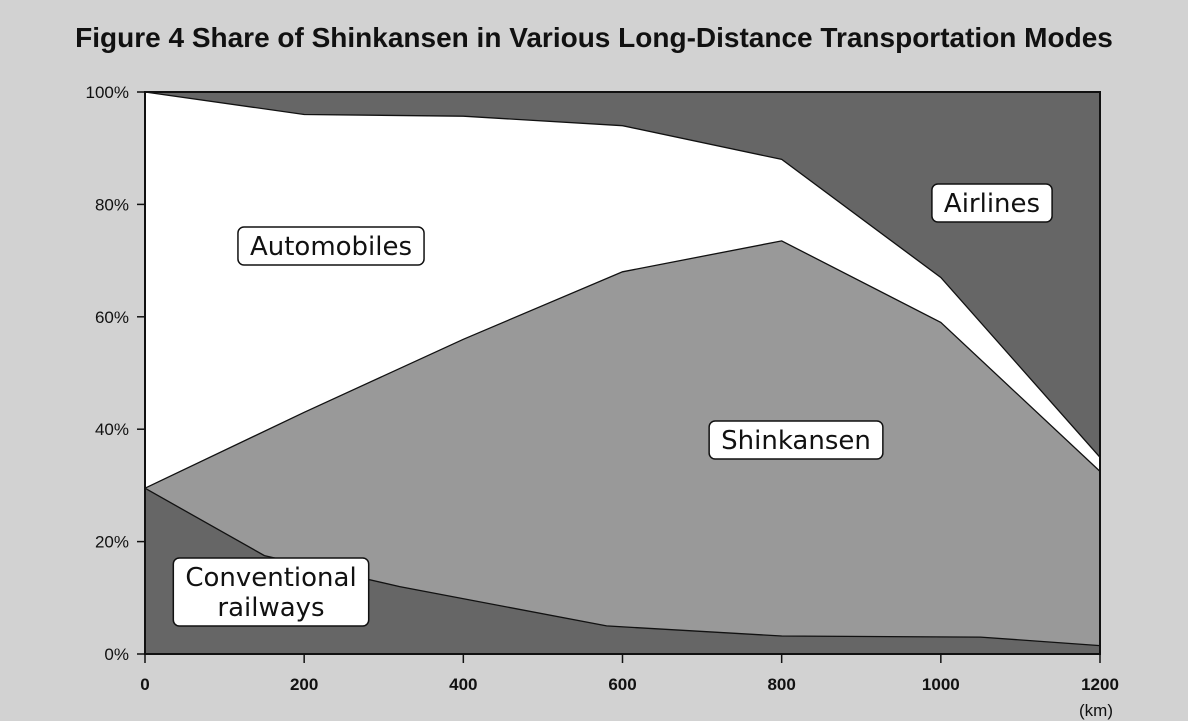  What do you see at coordinates (1100, 684) in the screenshot?
I see `x-tick-label: 1200` at bounding box center [1100, 684].